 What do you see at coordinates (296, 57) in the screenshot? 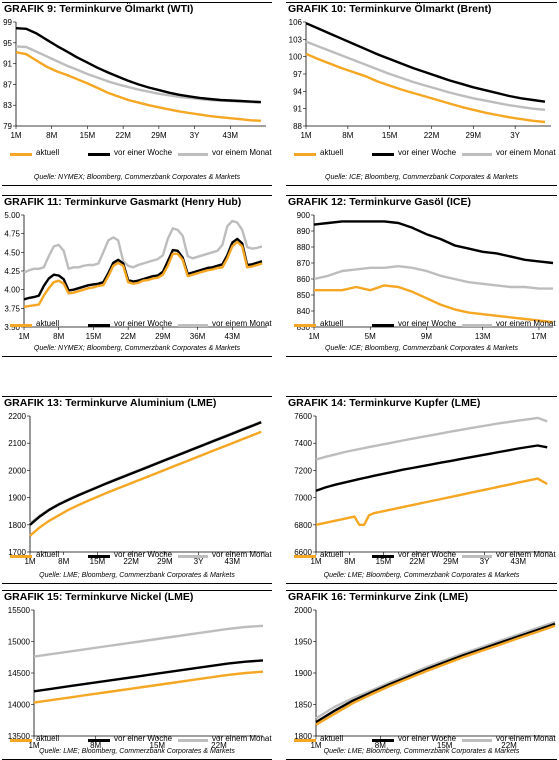
I see `y-tick-label: 100` at bounding box center [296, 57].